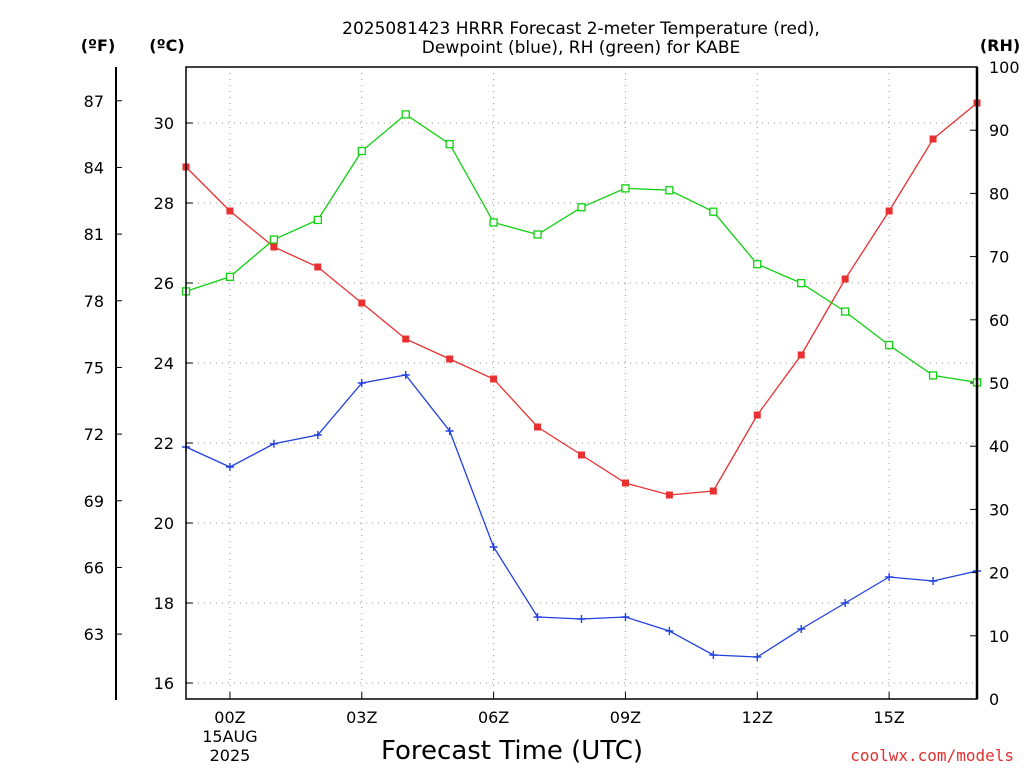  I want to click on x-tick-label: 15Z, so click(888, 717).